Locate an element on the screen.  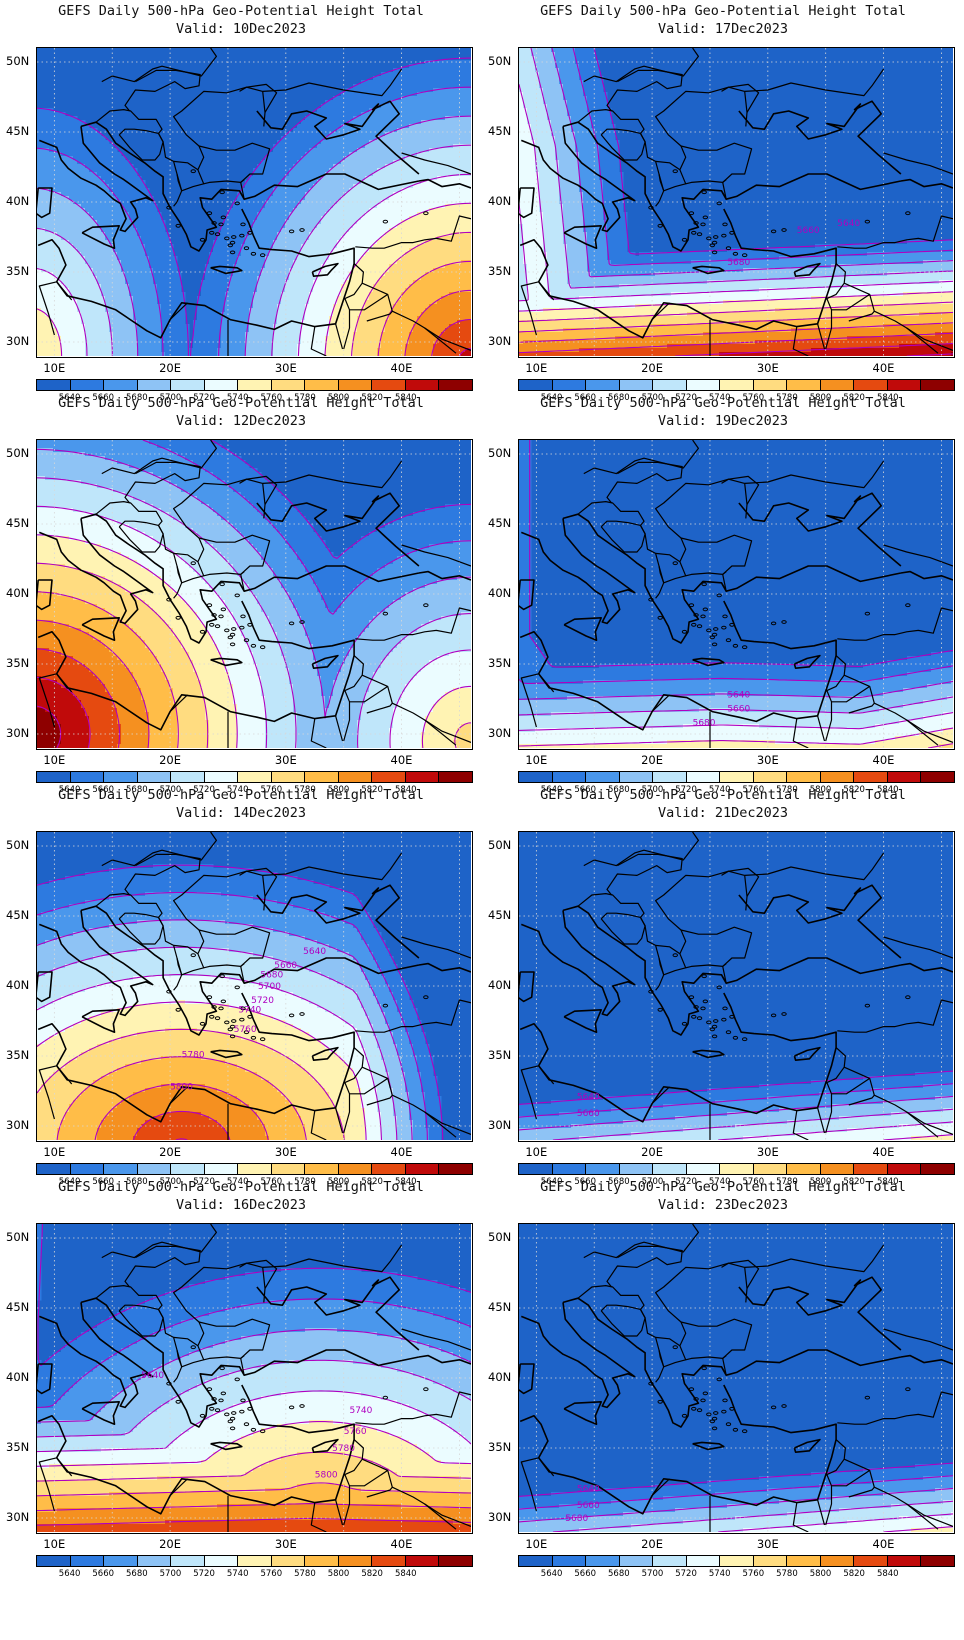
geopotential-map: 5640 5660 5680 is located at coordinates (736, 594).